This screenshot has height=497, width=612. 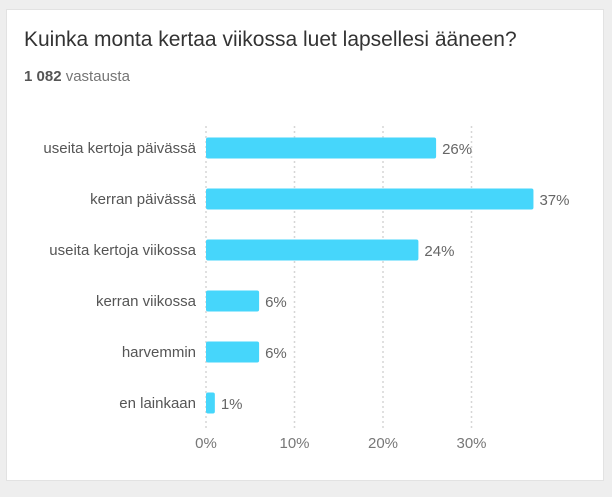 I want to click on category-label: kerran viikossa, so click(x=146, y=301).